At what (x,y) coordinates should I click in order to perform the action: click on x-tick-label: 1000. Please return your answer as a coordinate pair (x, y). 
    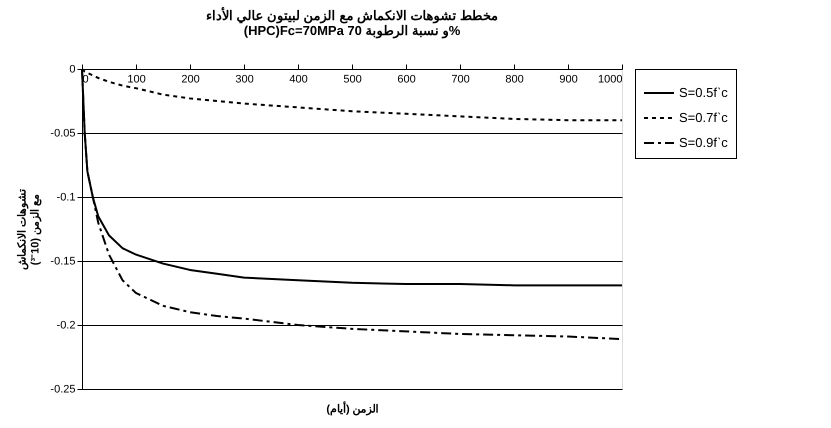
    Looking at the image, I should click on (610, 80).